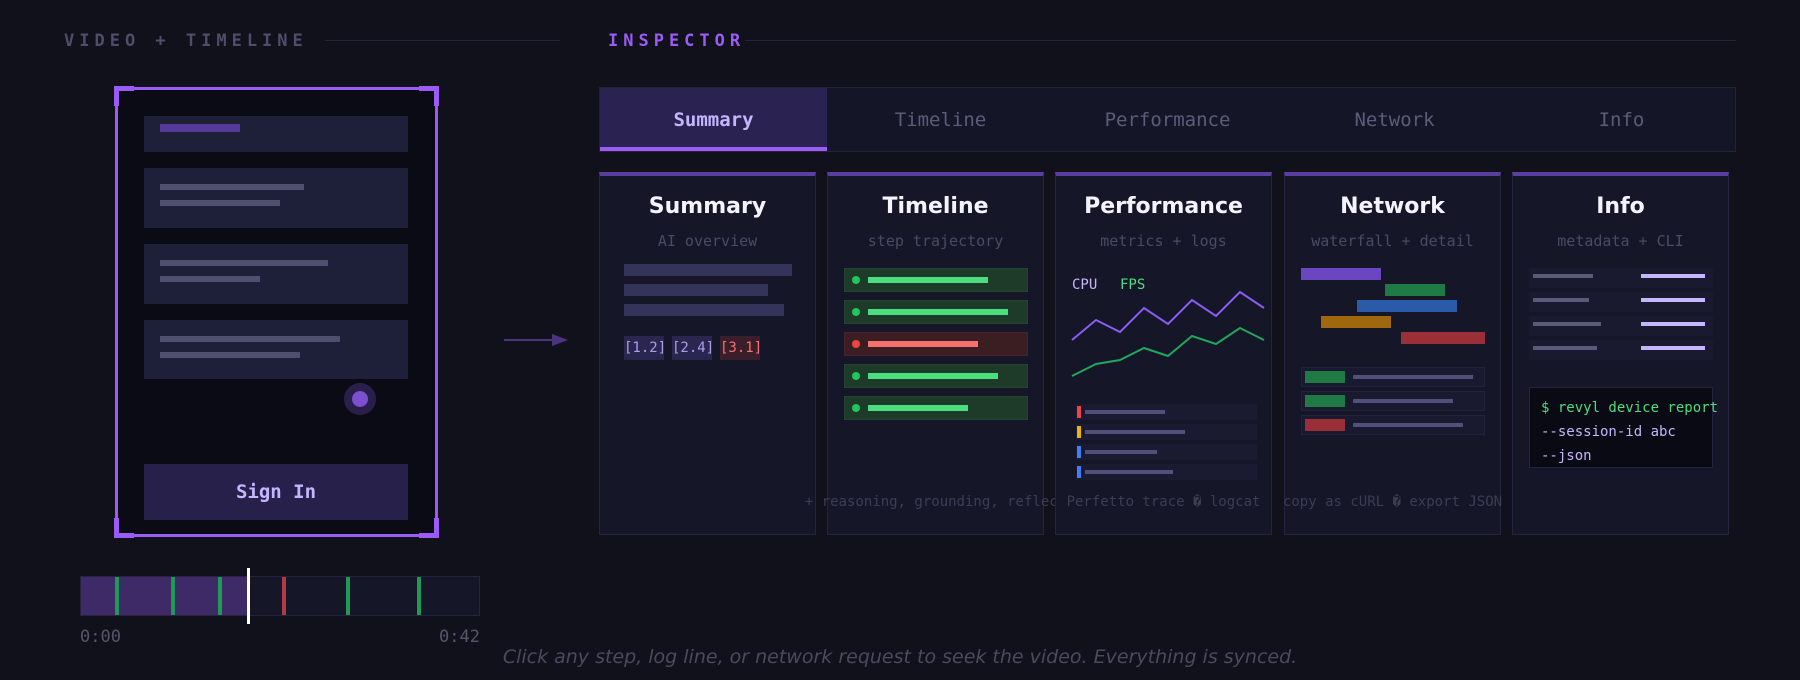 The image size is (1800, 680). Describe the element at coordinates (693, 348) in the screenshot. I see `step-tag: [2.4]` at that location.